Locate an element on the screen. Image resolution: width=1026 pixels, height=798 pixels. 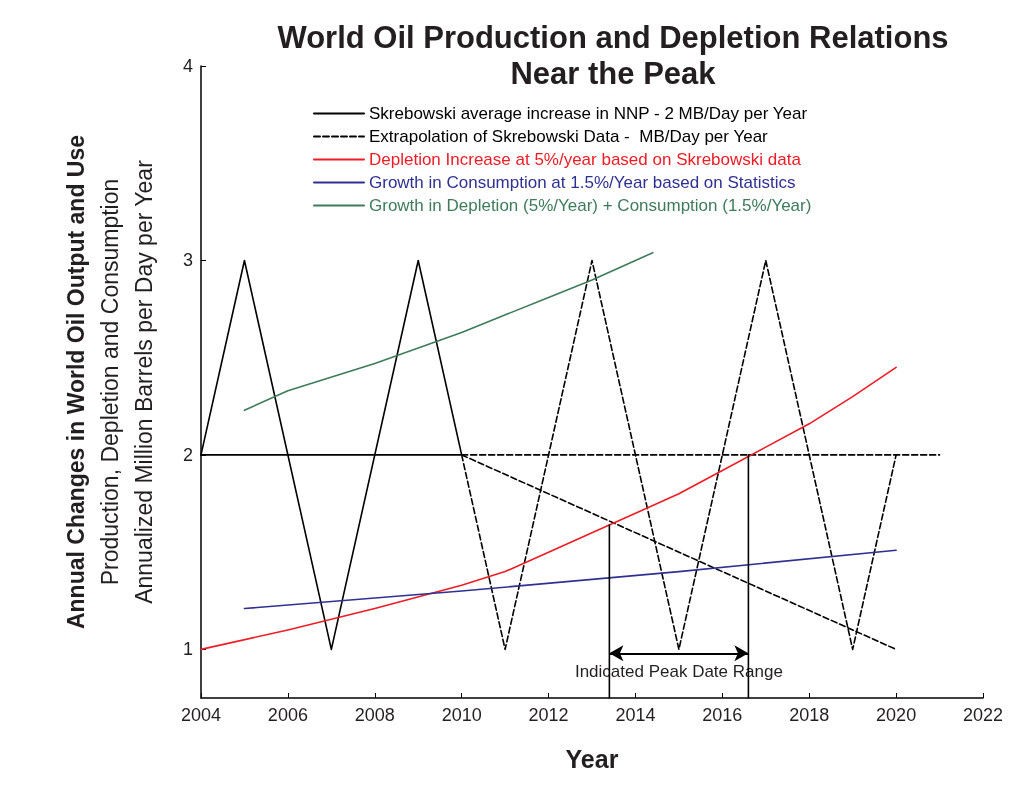
x-tick-label: 2018 is located at coordinates (809, 715).